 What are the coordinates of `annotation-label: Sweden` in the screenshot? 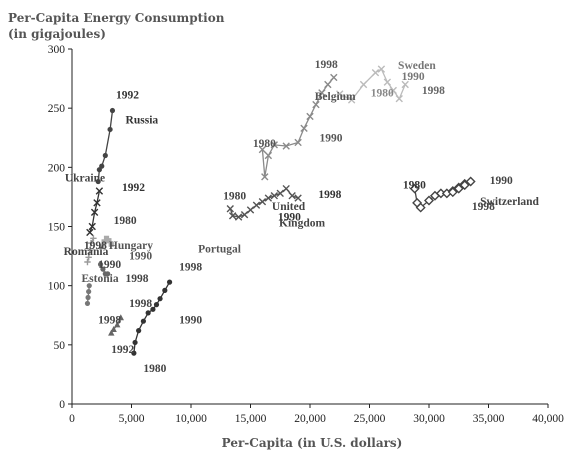 It's located at (417, 66).